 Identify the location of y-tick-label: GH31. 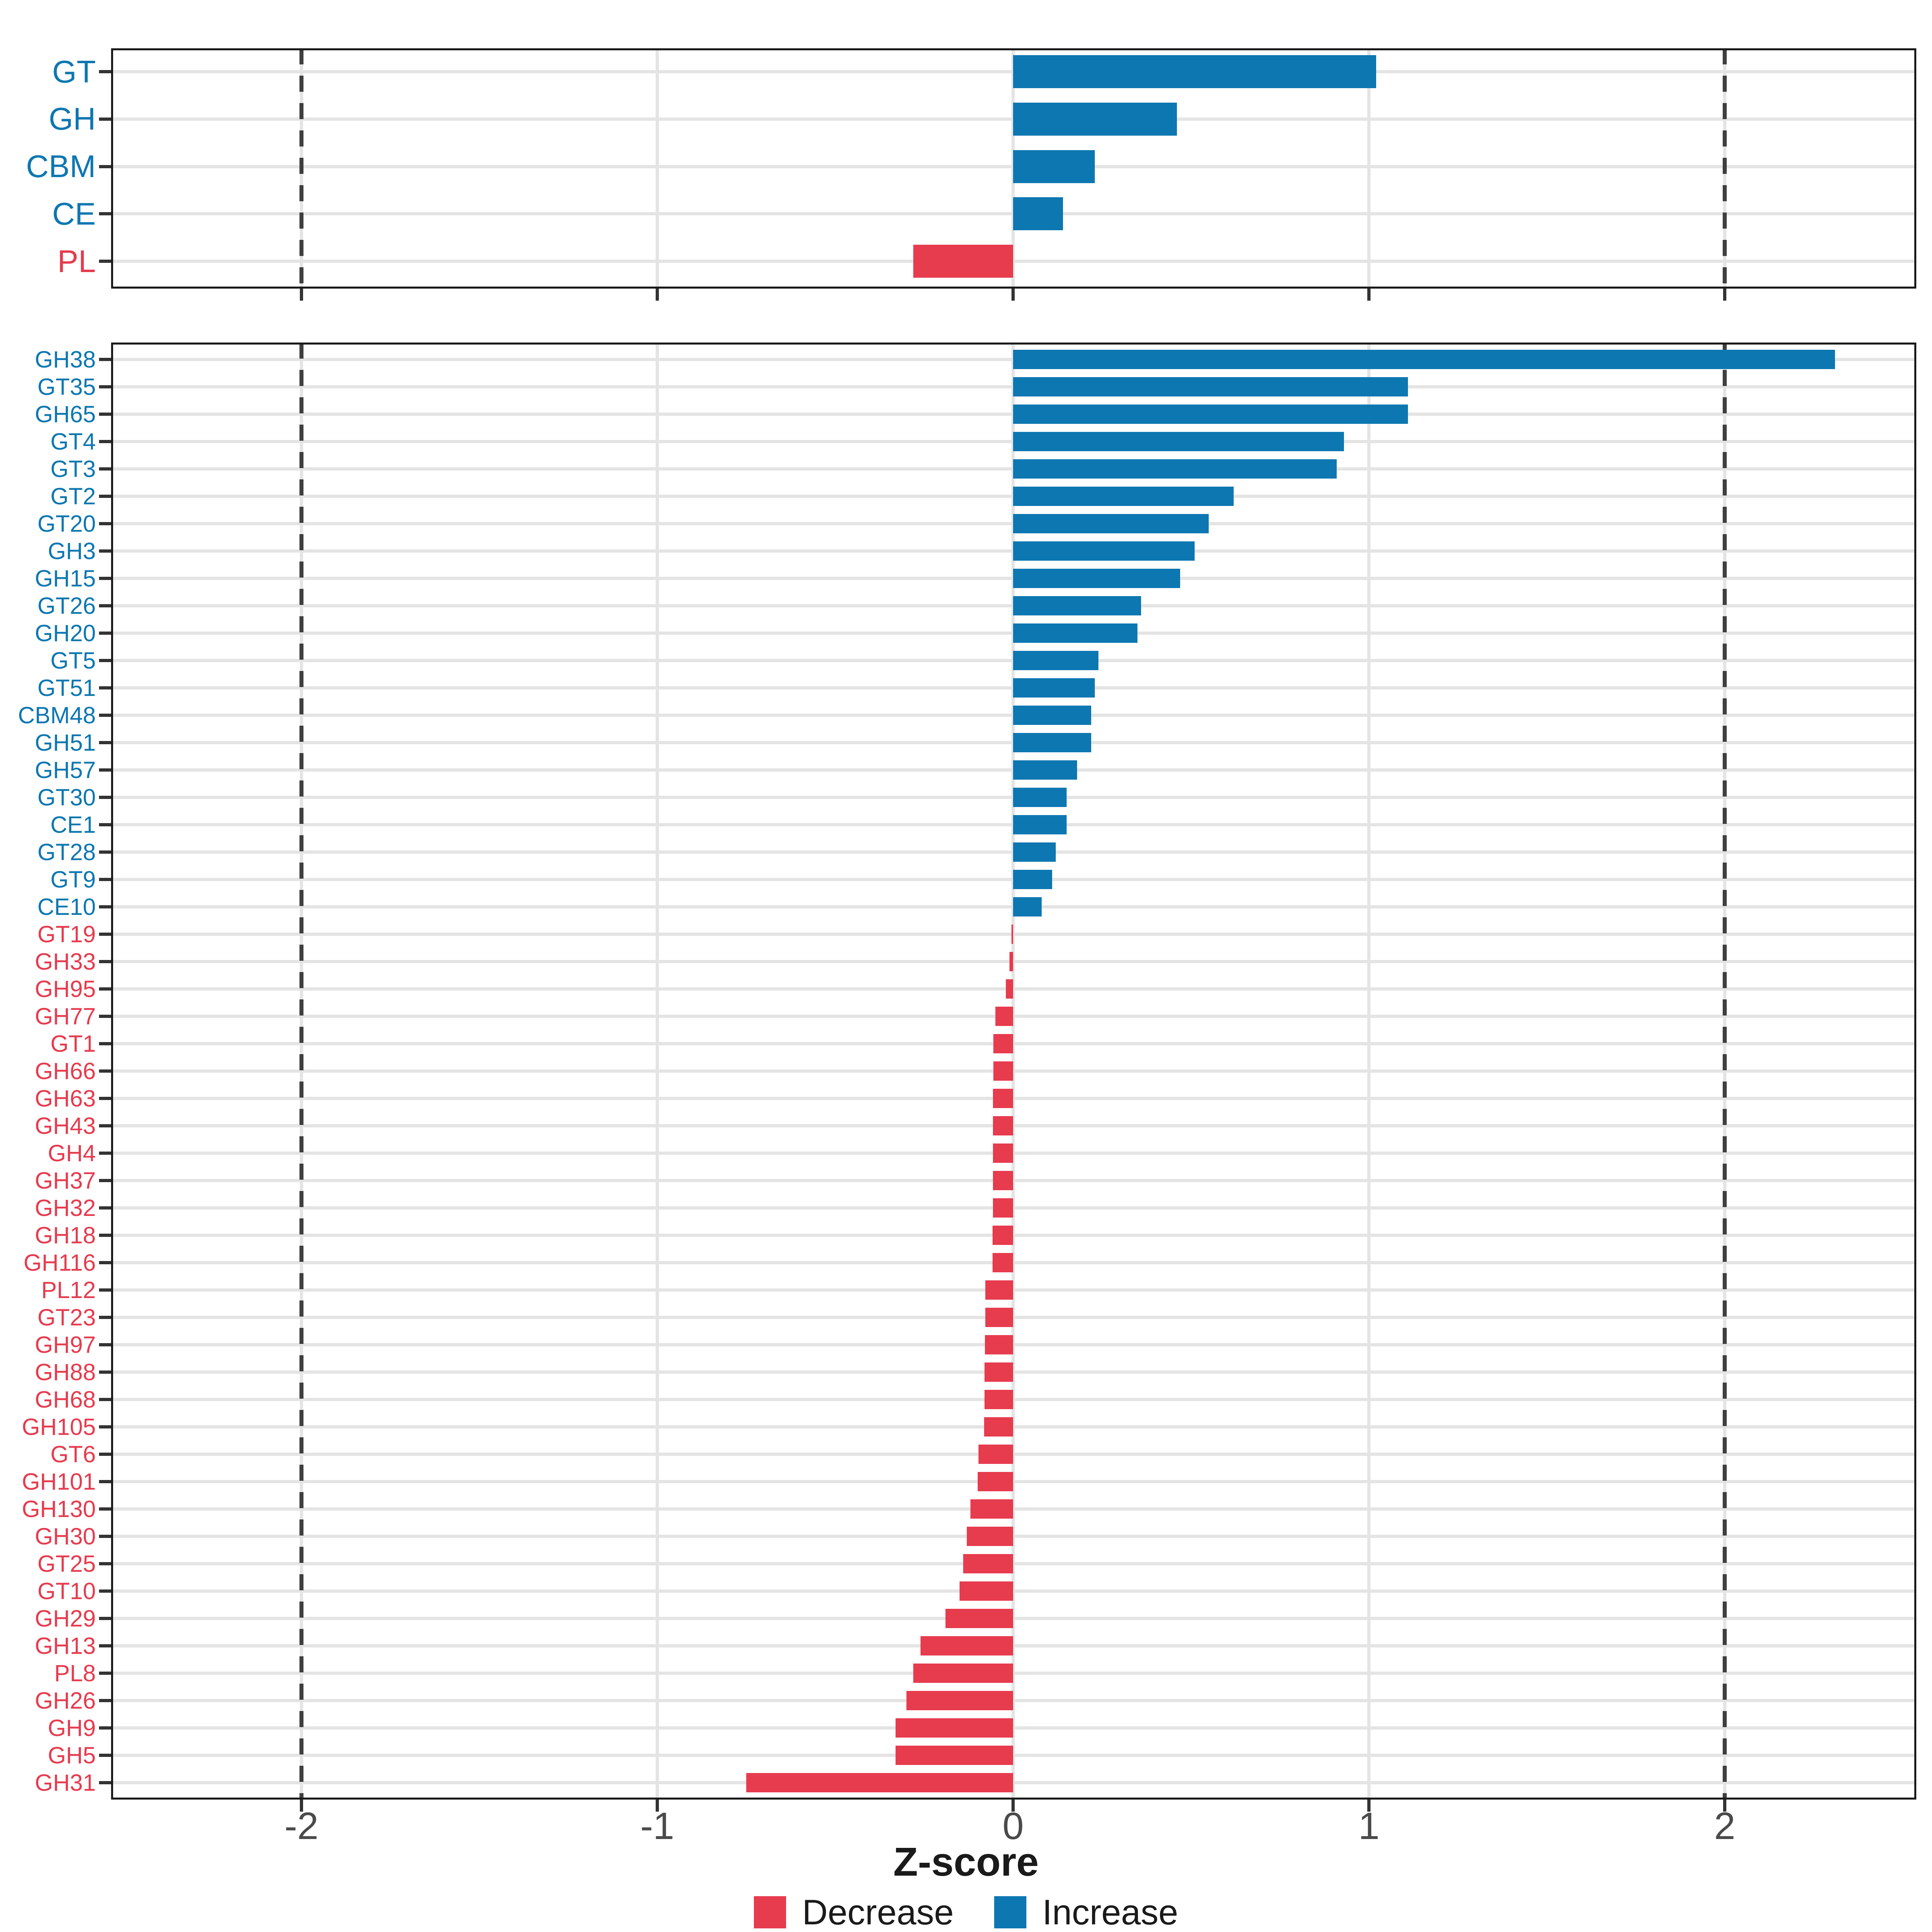
(65, 1782).